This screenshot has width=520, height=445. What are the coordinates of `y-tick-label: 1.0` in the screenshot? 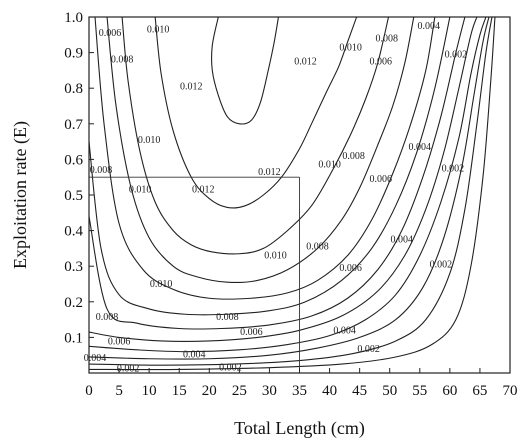 It's located at (73, 18).